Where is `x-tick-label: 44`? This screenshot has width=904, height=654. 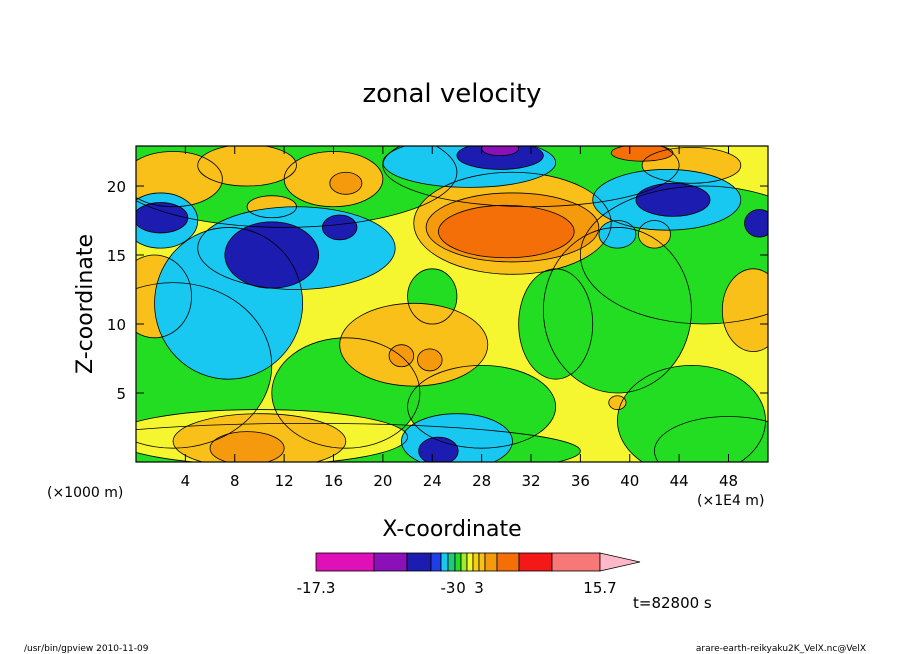 x-tick-label: 44 is located at coordinates (679, 481).